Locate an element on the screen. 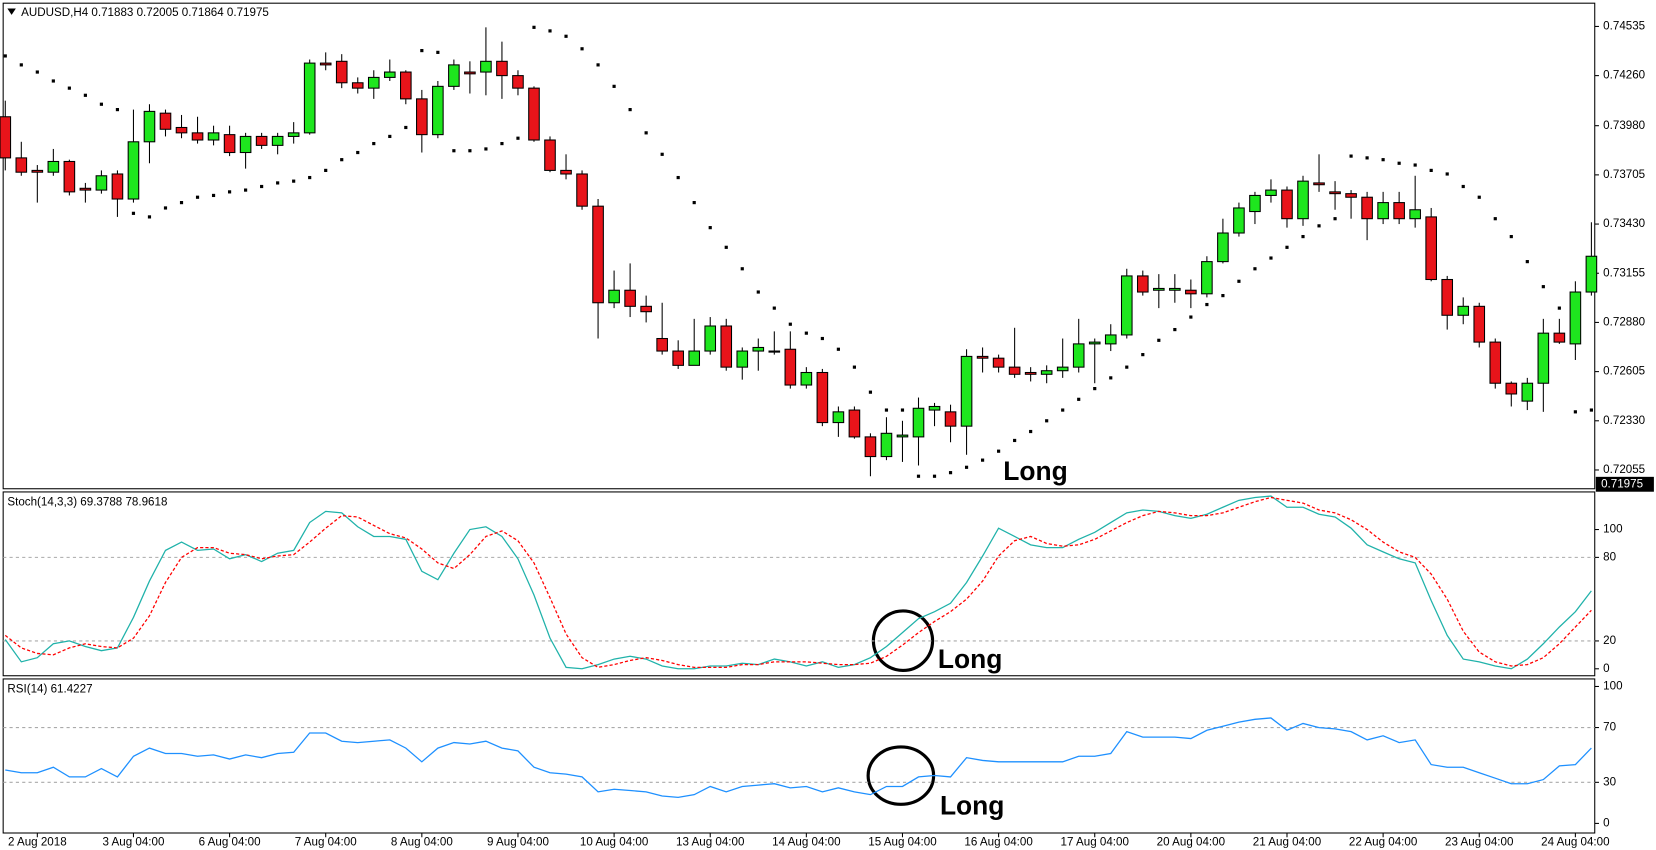 The height and width of the screenshot is (850, 1656). annotation: Long is located at coordinates (972, 805).